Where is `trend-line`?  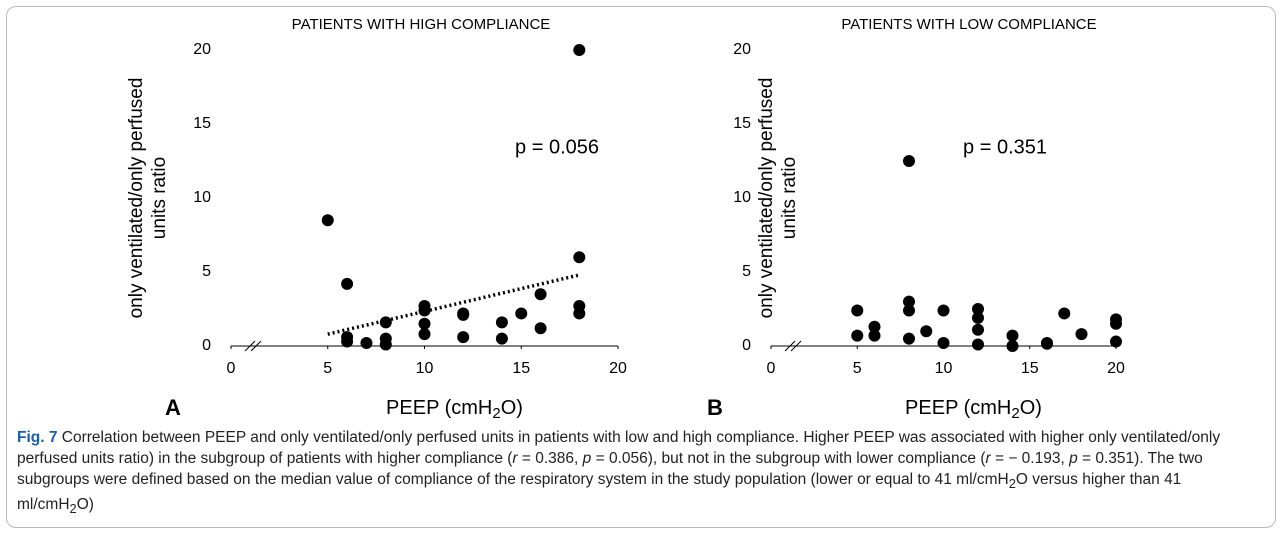
trend-line is located at coordinates (453, 304).